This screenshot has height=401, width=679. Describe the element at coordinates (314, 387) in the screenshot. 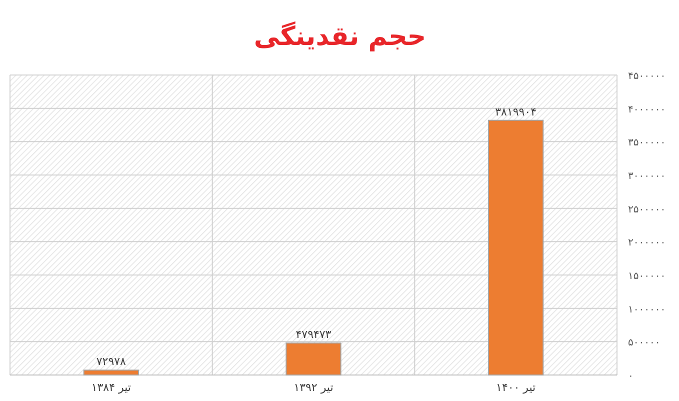

I see `x-tick-label: تیر ۱۳۹۲` at that location.